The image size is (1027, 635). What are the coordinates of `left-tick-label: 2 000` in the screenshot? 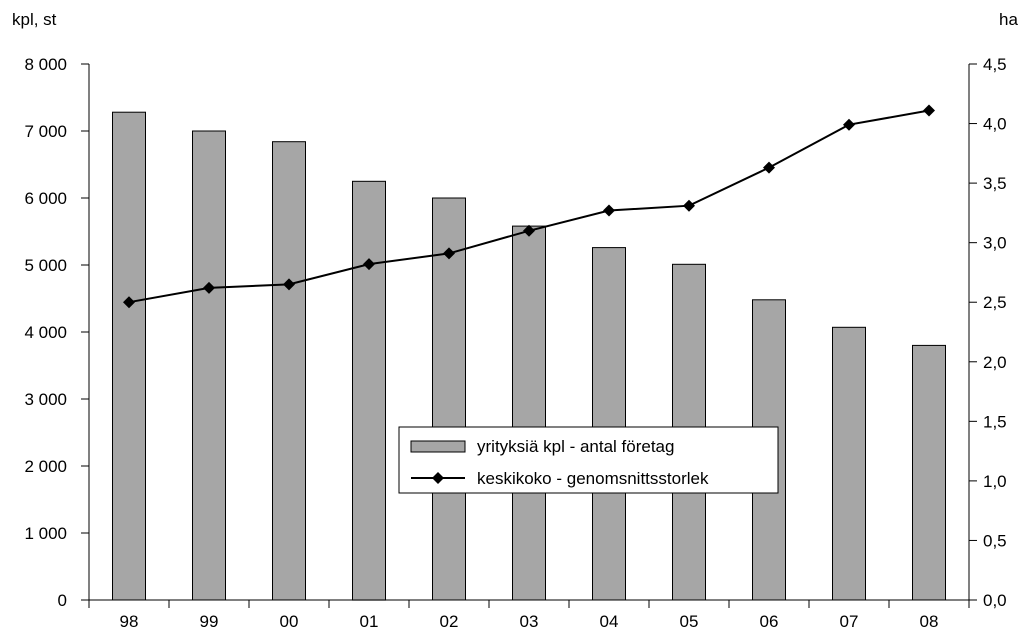 It's located at (45, 466).